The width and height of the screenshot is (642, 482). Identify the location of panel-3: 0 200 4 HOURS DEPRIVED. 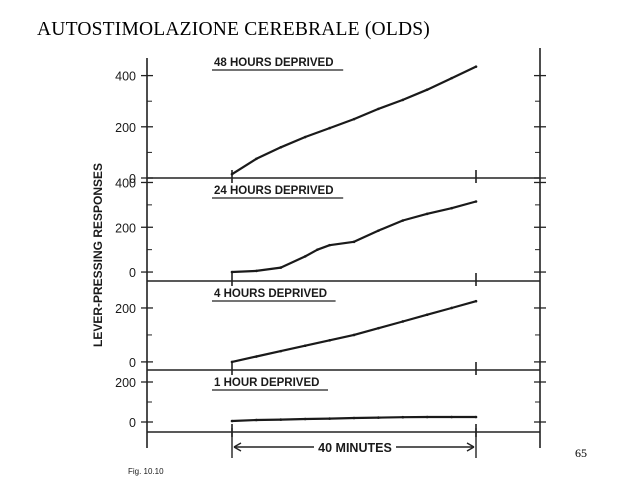
(330, 331).